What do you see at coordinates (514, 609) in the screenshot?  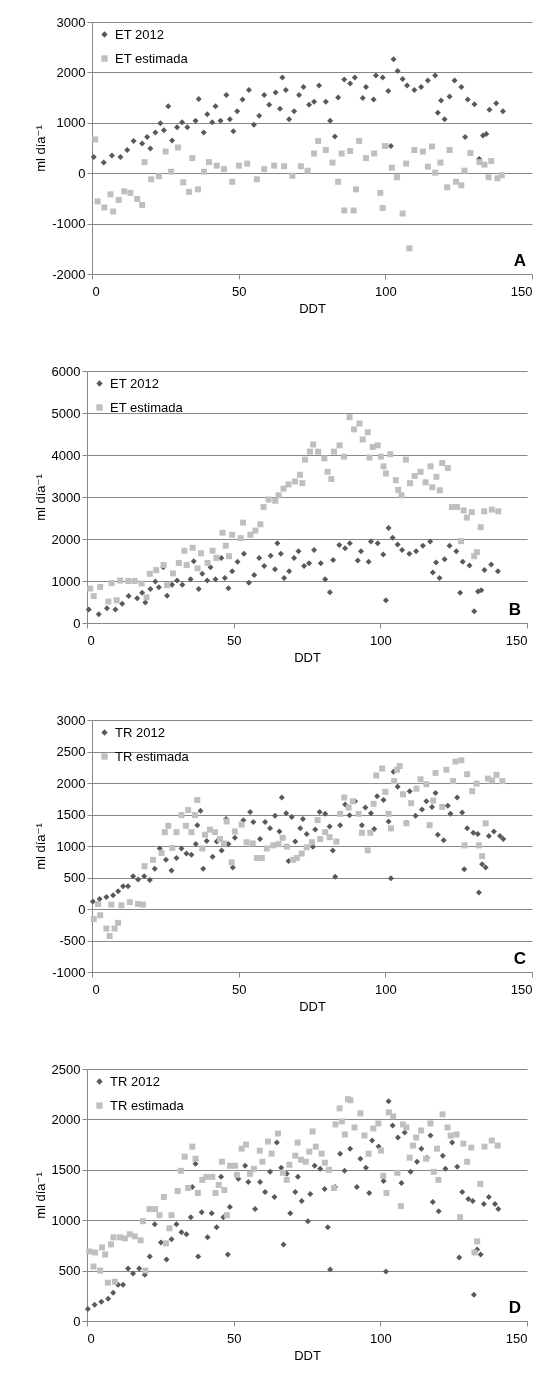 I see `annotation: B` at bounding box center [514, 609].